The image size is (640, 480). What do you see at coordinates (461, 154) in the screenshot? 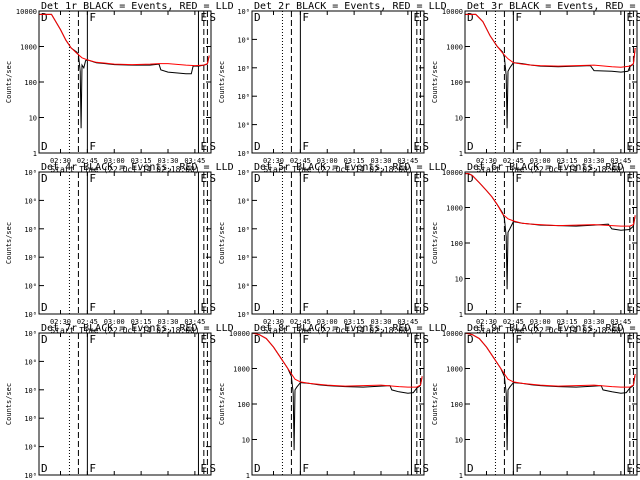
I see `y-tick-label: 1` at bounding box center [461, 154].